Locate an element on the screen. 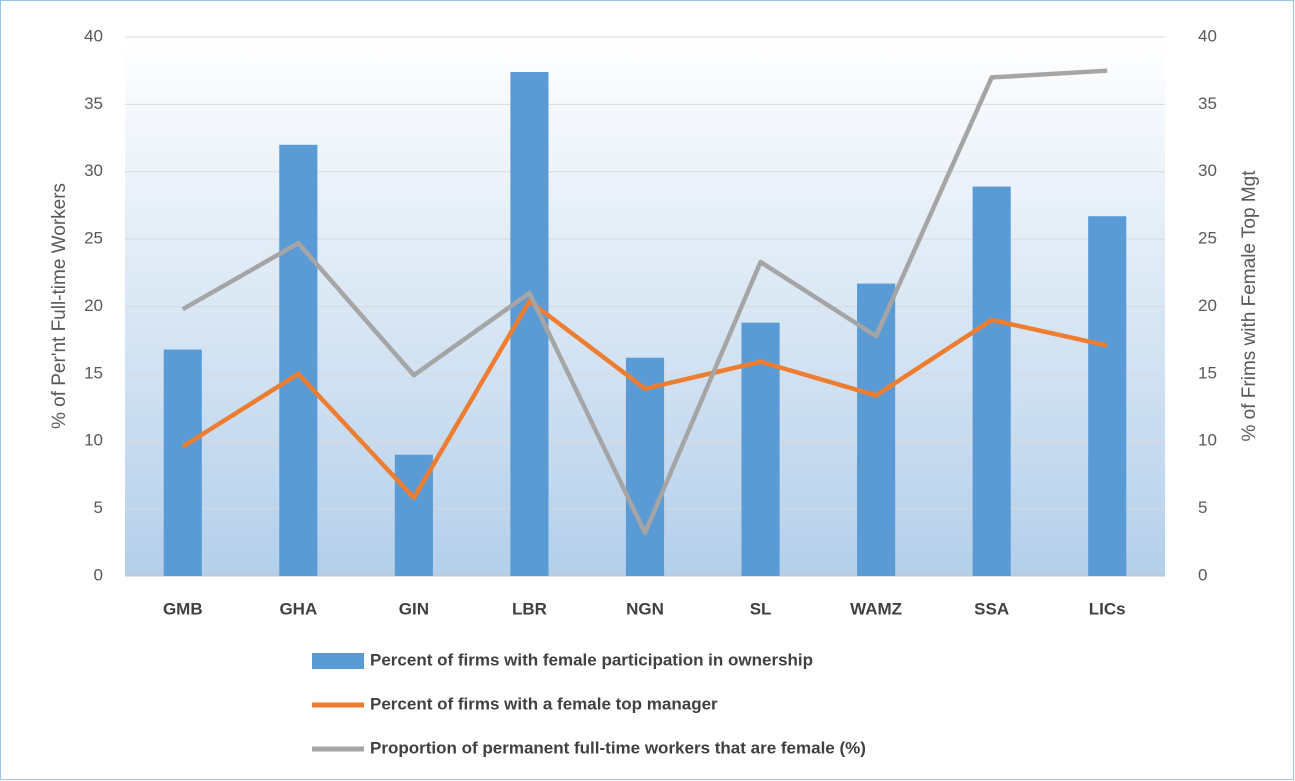 The image size is (1295, 781). x-tick-label: NGN is located at coordinates (645, 608).